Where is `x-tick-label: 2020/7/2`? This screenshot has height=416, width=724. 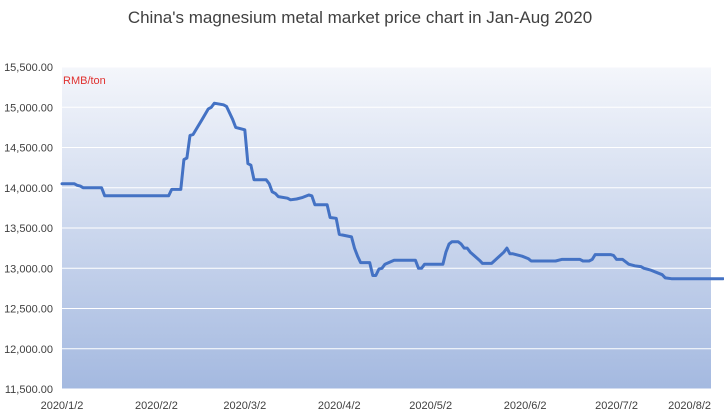
x-tick-label: 2020/7/2 is located at coordinates (616, 406).